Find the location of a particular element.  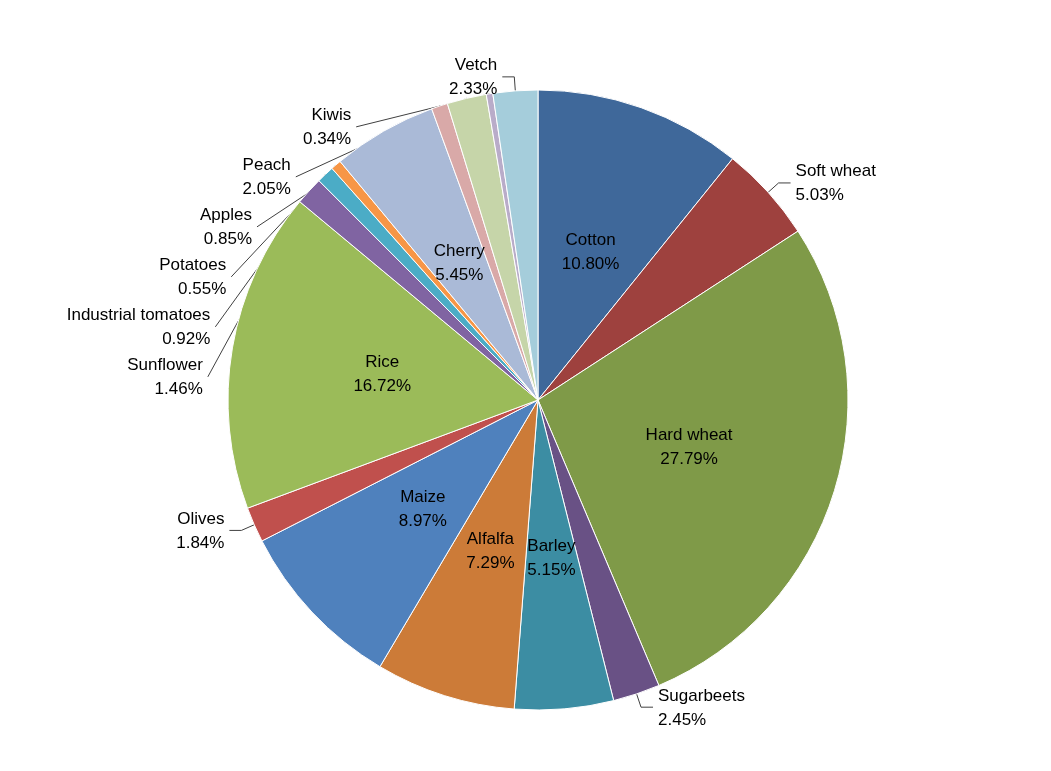

slice-label: Sugarbeets is located at coordinates (701, 695).